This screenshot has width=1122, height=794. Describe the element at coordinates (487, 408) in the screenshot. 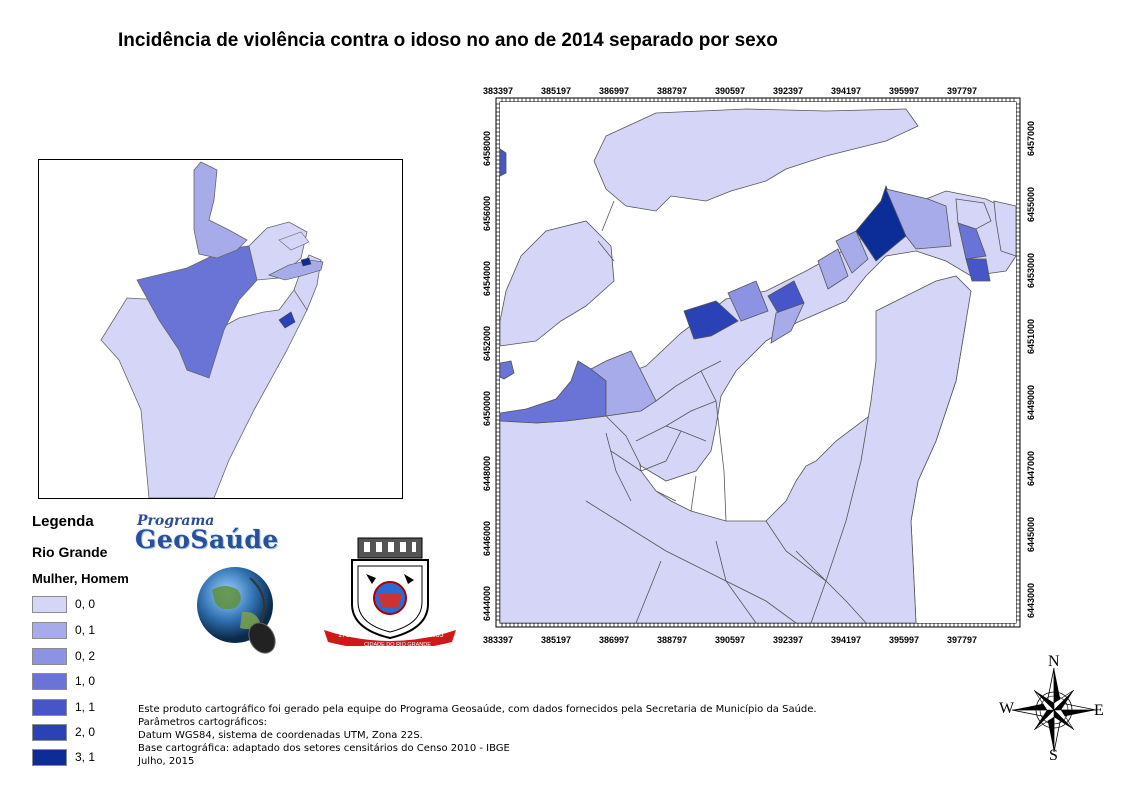

I see `y-tick-label-left: 6450000` at that location.